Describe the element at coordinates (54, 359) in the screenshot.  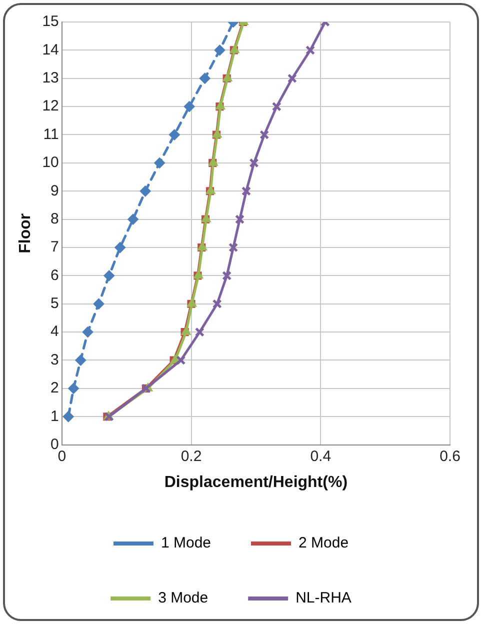
I see `y-tick-label: 3` at that location.